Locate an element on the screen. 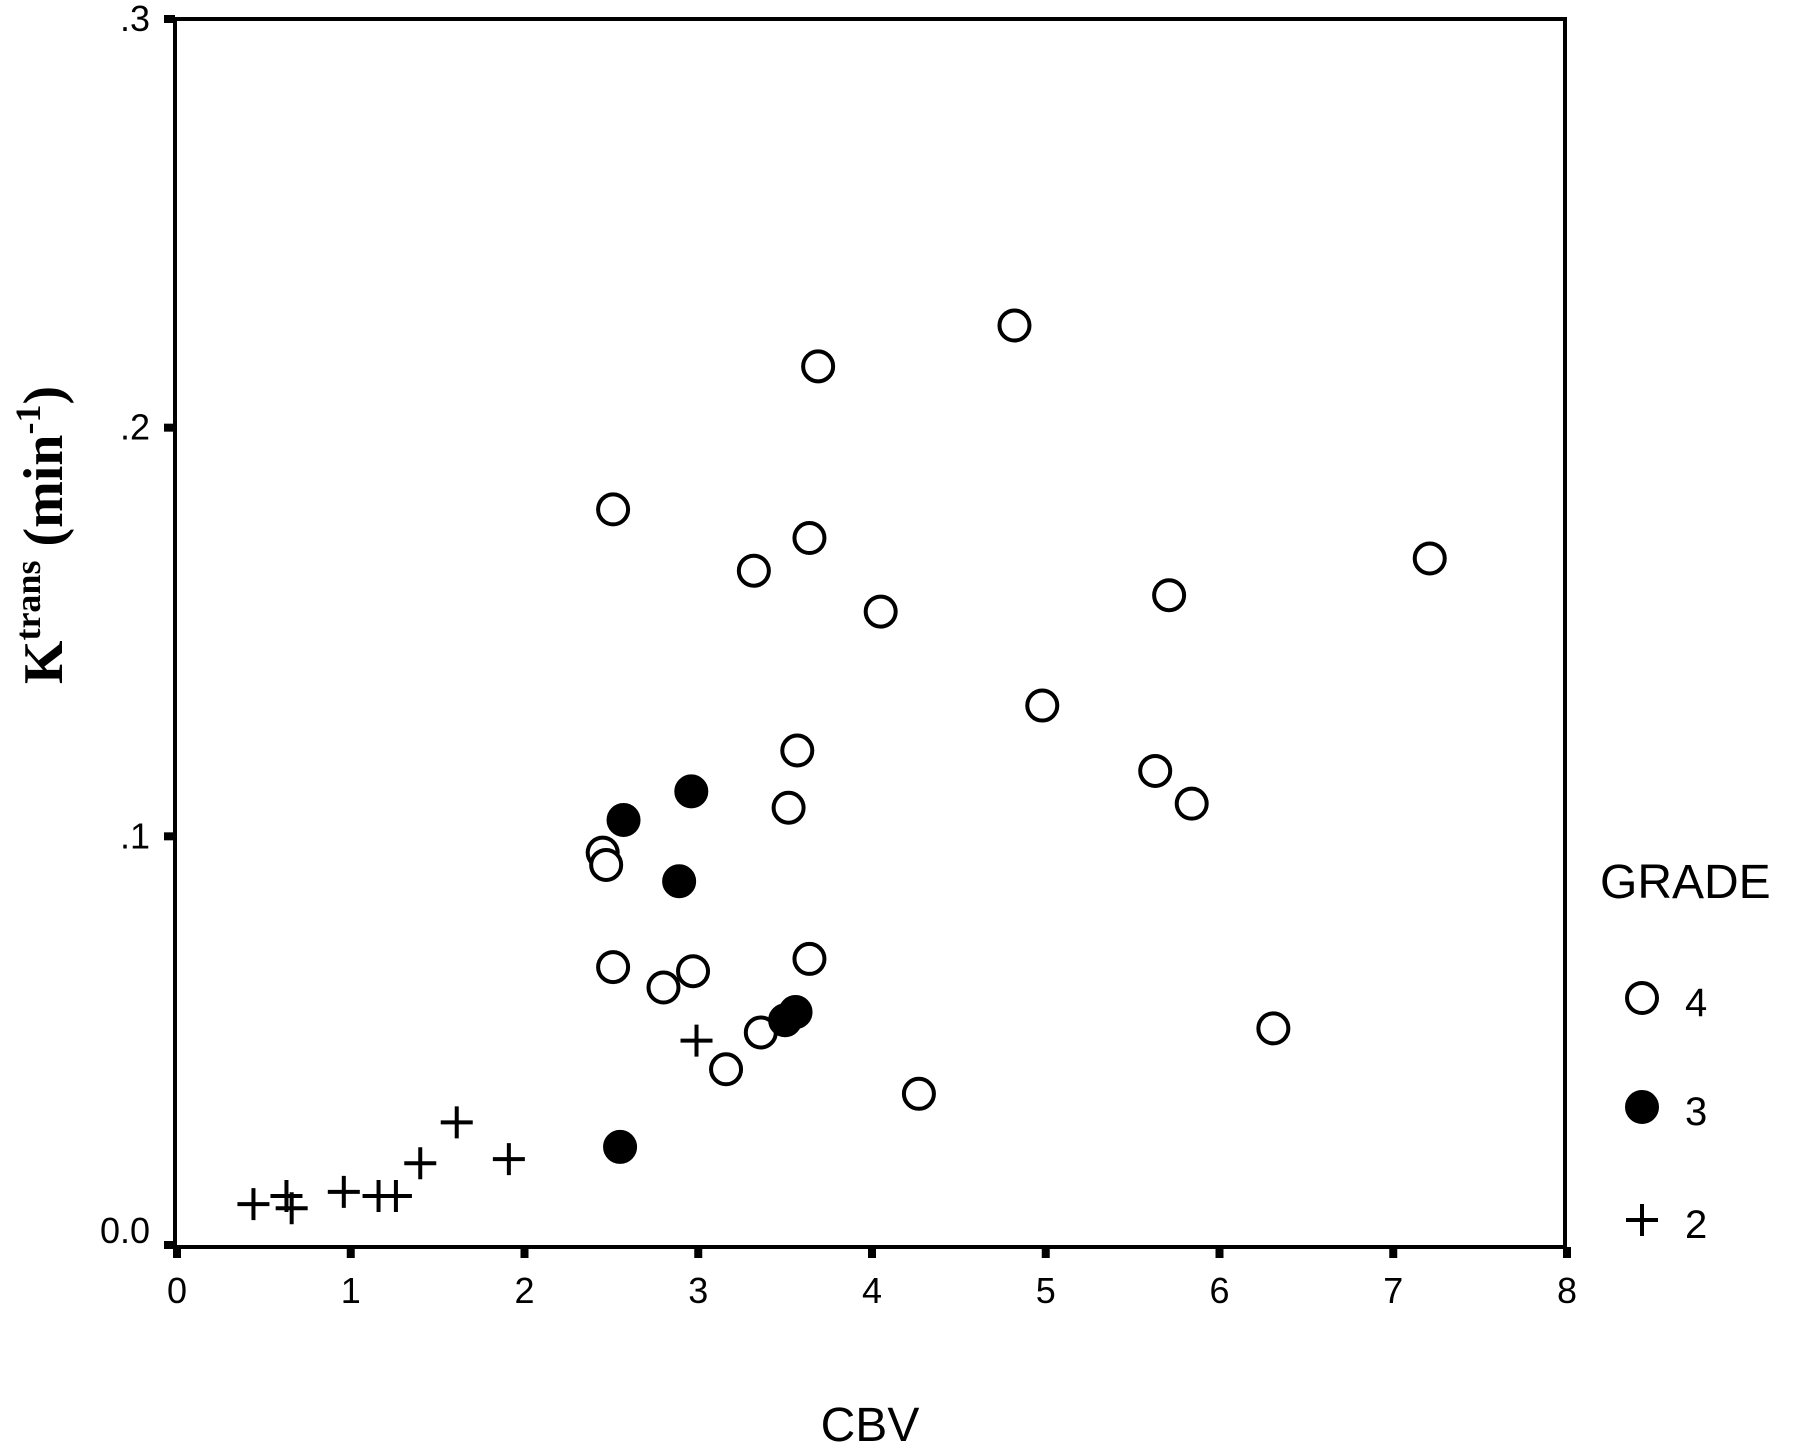  y-axis-title-unit-superscript: -1 is located at coordinates (28, 420).